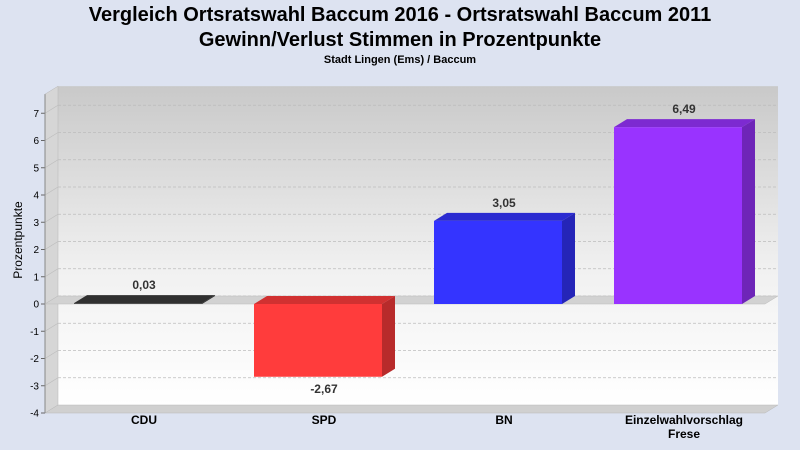 The height and width of the screenshot is (450, 800). I want to click on y-tick-label: -1, so click(34, 332).